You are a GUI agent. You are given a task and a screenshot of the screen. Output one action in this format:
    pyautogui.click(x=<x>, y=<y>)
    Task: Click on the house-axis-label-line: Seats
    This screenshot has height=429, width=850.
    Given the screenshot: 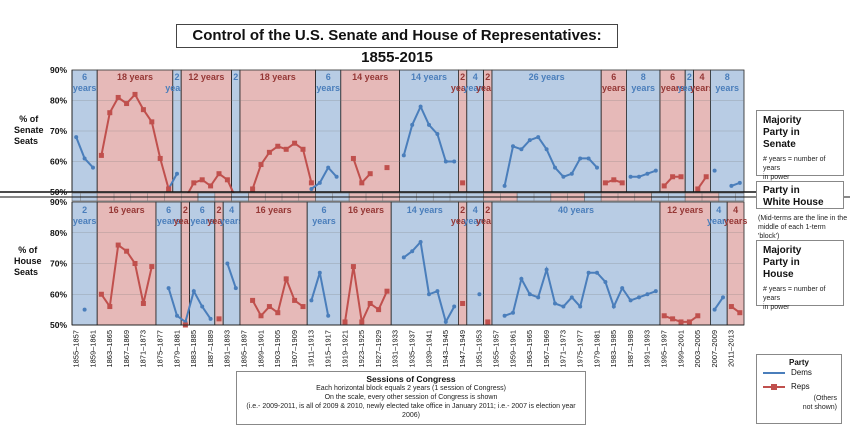 What is the action you would take?
    pyautogui.click(x=26, y=272)
    